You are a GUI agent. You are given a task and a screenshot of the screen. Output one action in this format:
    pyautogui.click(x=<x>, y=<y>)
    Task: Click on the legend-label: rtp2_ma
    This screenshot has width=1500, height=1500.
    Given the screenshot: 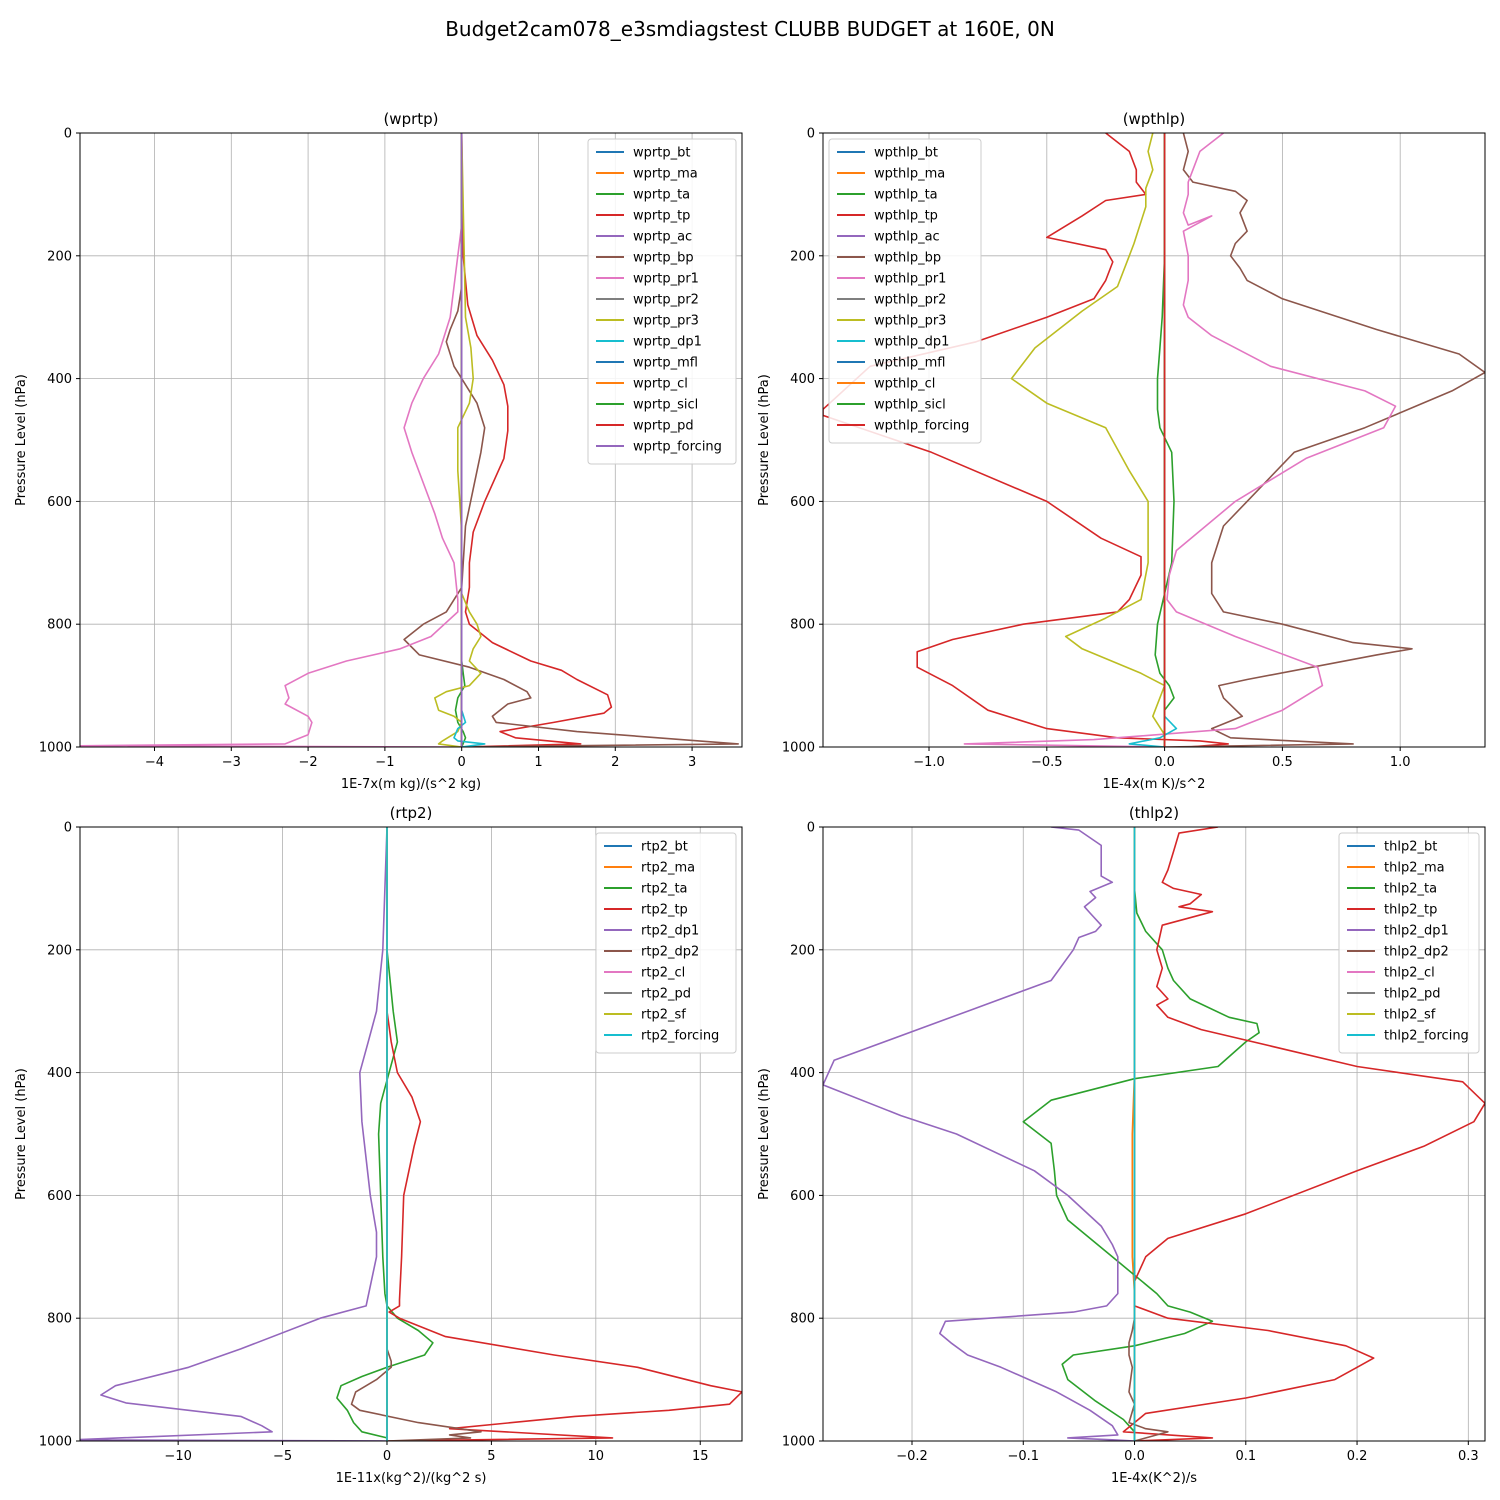 What is the action you would take?
    pyautogui.click(x=668, y=868)
    